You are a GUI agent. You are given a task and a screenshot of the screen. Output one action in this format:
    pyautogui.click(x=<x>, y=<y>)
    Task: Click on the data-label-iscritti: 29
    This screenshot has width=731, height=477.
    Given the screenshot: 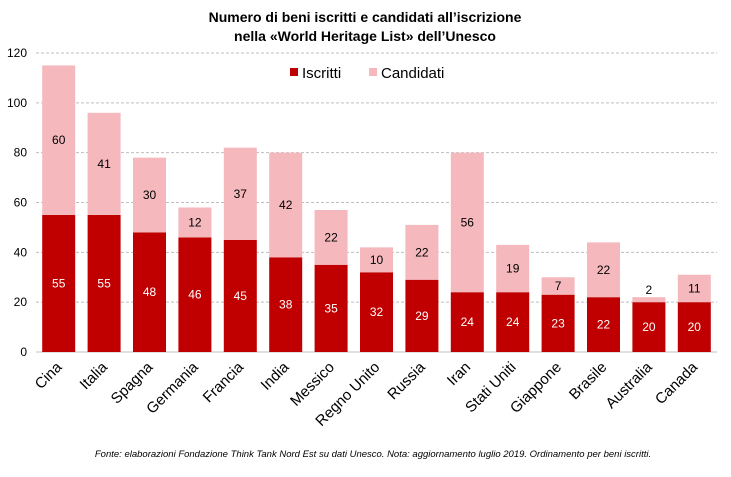 What is the action you would take?
    pyautogui.click(x=422, y=316)
    